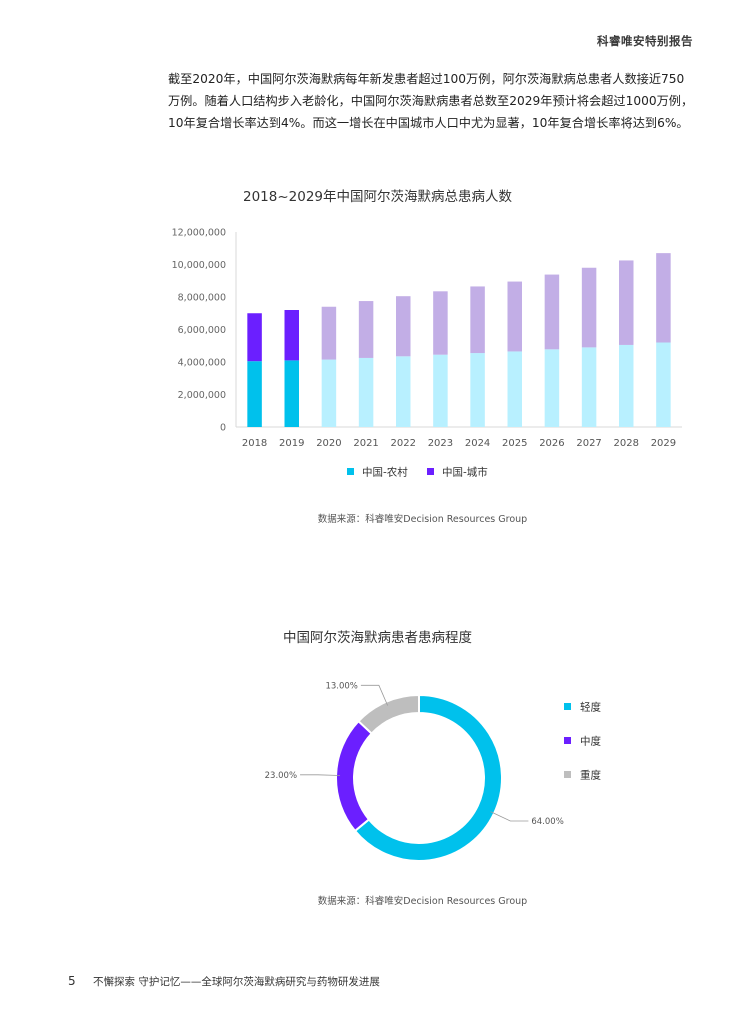  I want to click on x-tick-label: 2023, so click(440, 443).